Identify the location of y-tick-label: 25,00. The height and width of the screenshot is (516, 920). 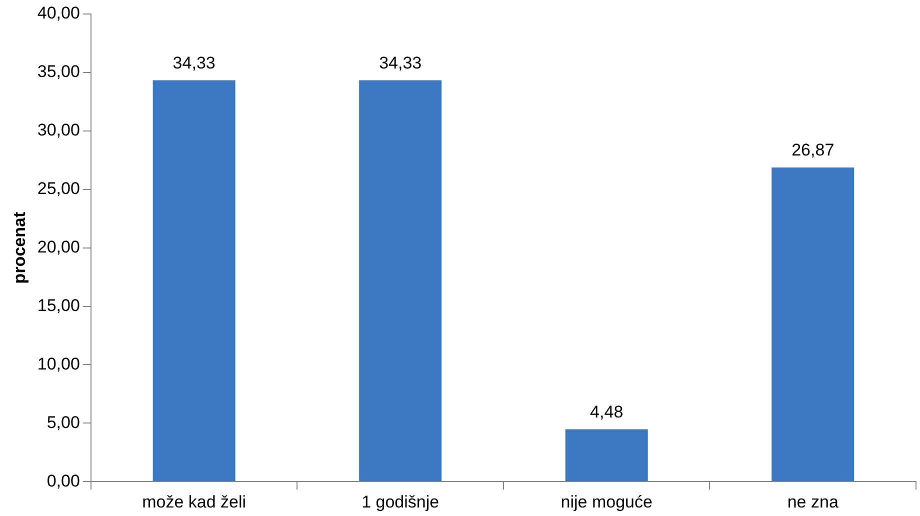
(58, 188).